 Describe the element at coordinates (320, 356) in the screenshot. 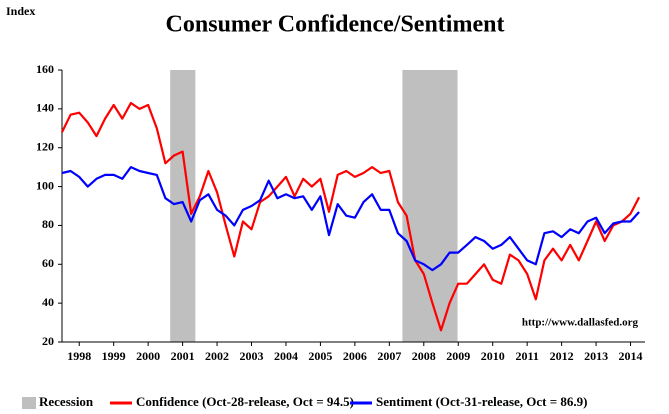

I see `x-tick-label: 2005` at that location.